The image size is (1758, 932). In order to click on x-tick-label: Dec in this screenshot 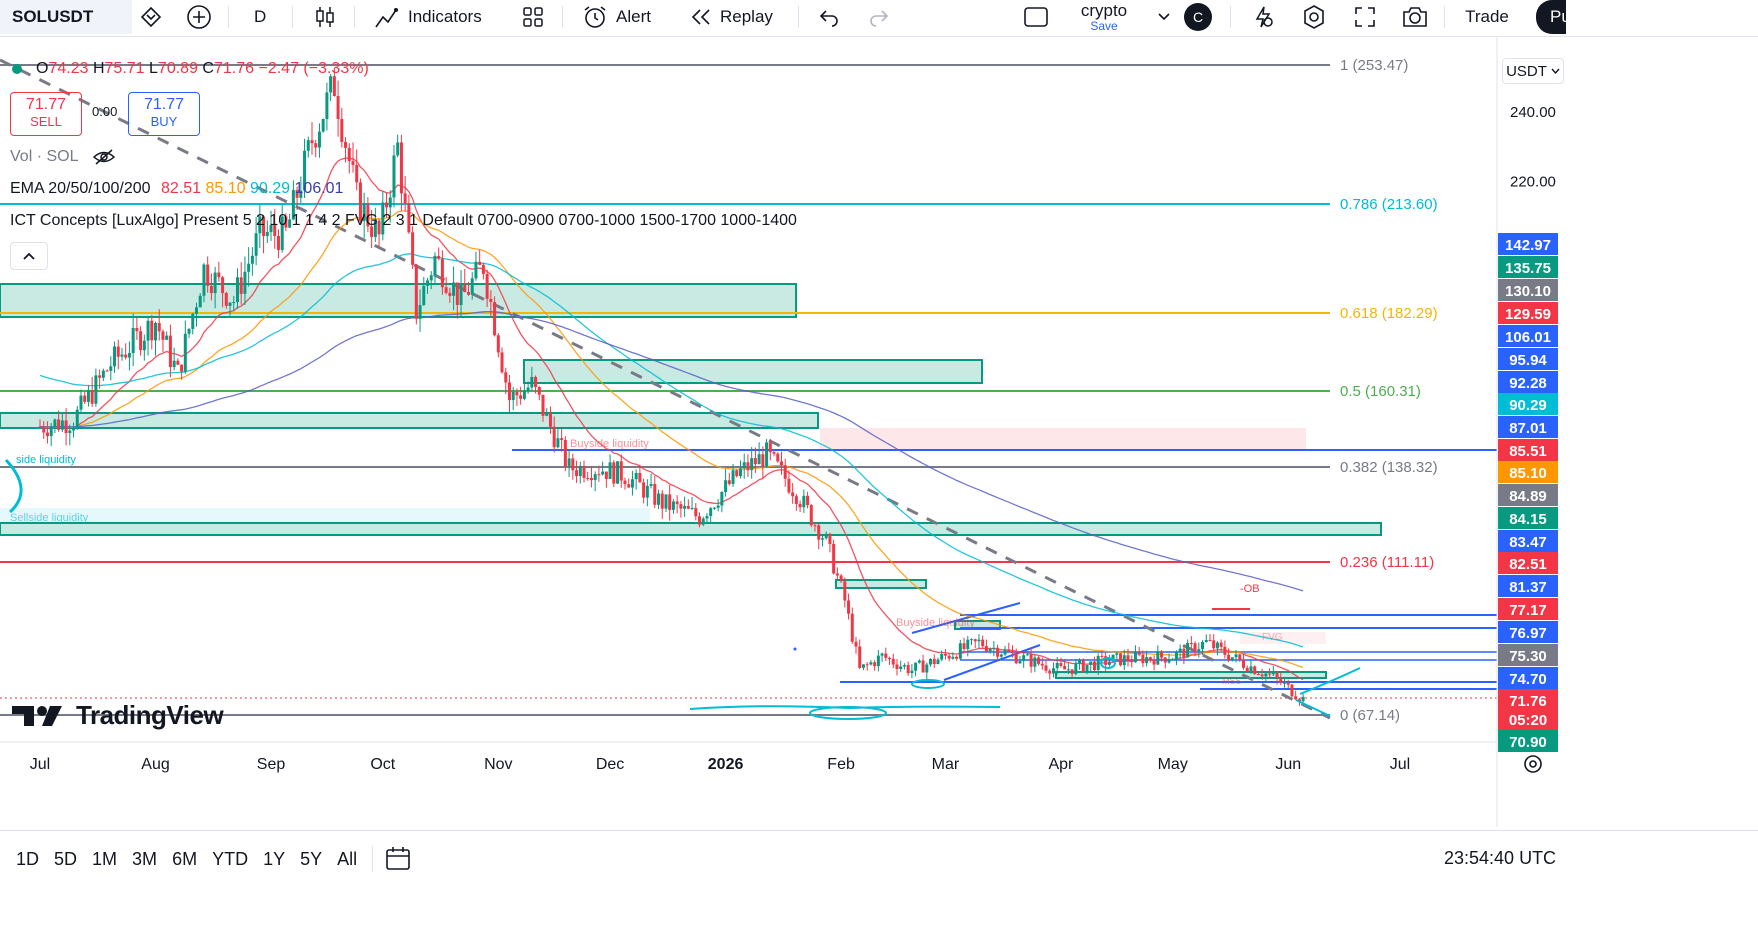, I will do `click(610, 764)`.